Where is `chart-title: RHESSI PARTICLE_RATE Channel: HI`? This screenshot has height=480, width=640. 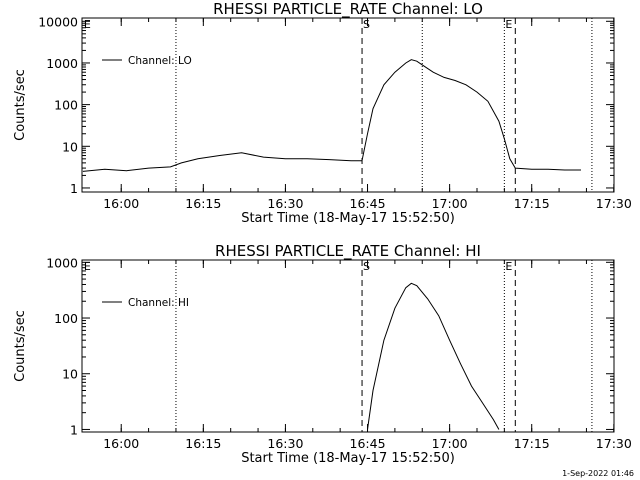
chart-title: RHESSI PARTICLE_RATE Channel: HI is located at coordinates (348, 251).